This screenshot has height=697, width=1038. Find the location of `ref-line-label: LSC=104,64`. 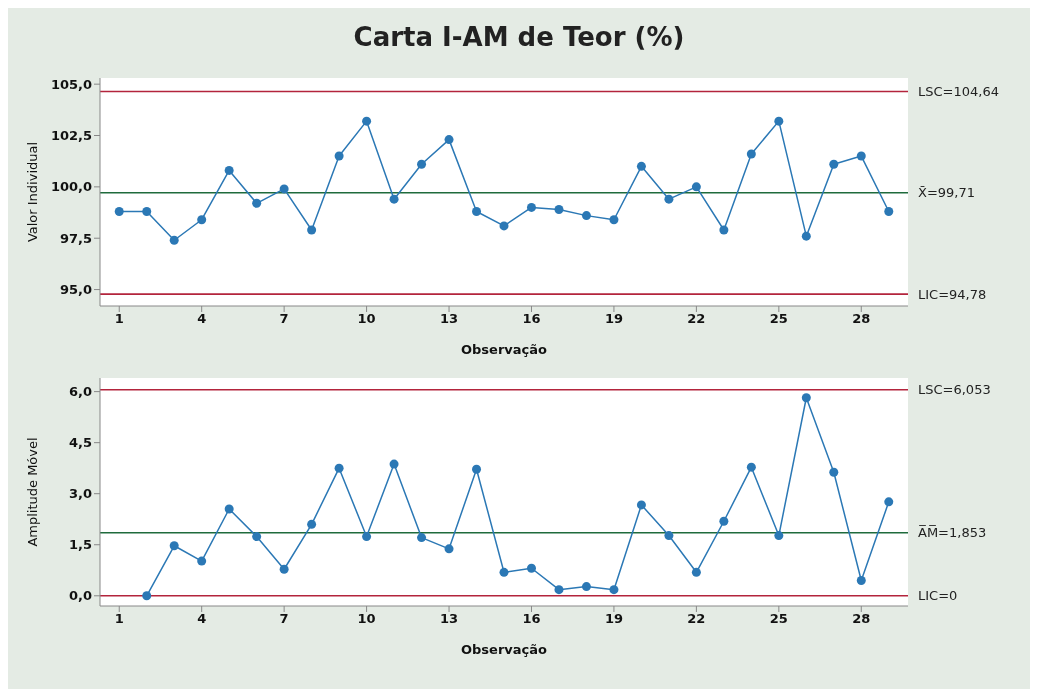

ref-line-label: LSC=104,64 is located at coordinates (958, 92).